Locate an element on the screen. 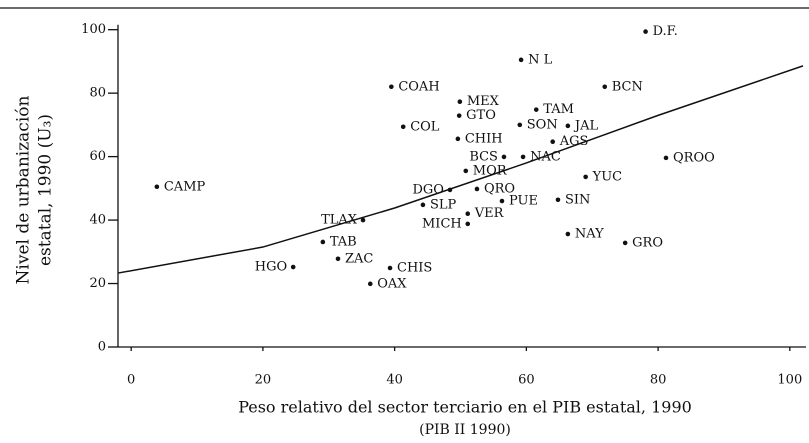  point-label: BCN is located at coordinates (627, 86).